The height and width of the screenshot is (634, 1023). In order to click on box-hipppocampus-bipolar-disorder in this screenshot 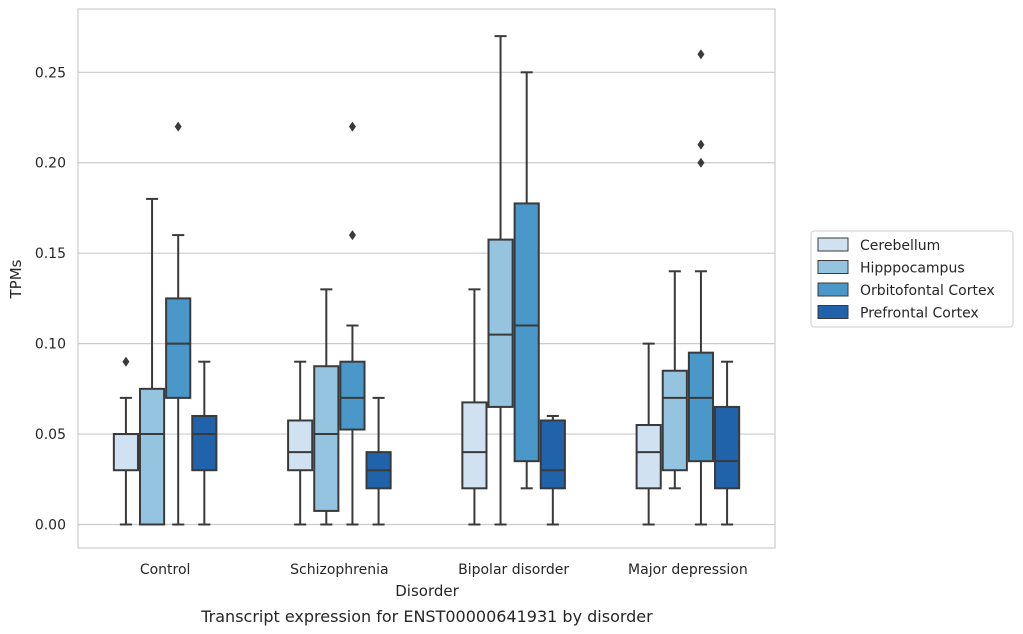, I will do `click(500, 280)`.